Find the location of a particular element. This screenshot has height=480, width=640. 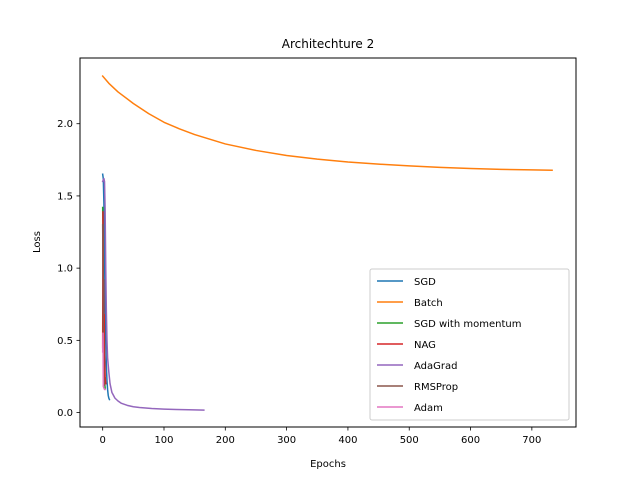

y-tick-label: 1.5 is located at coordinates (65, 196).